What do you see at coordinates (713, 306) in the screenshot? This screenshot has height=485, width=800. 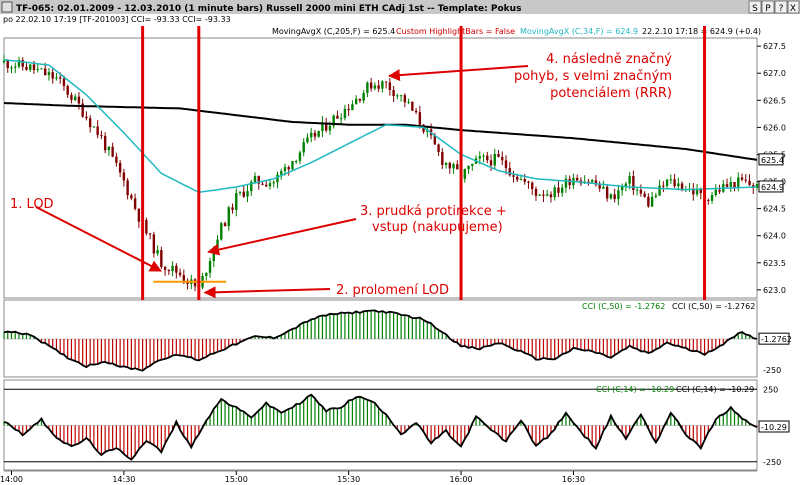 I see `cci50-label-b: CCI (C,50) = -1.2762` at bounding box center [713, 306].